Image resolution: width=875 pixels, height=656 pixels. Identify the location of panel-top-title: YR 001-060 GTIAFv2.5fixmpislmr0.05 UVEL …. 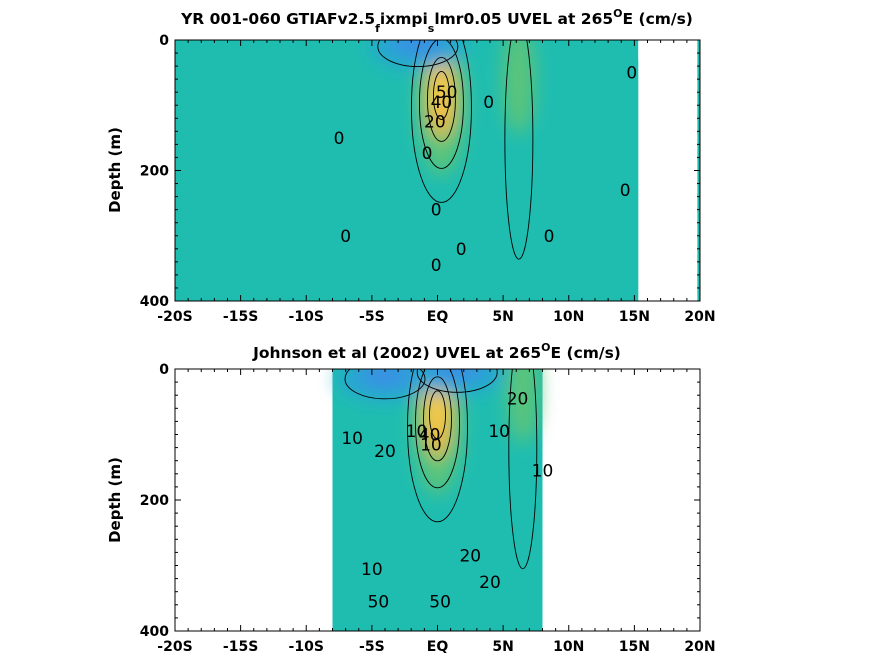
(436, 21).